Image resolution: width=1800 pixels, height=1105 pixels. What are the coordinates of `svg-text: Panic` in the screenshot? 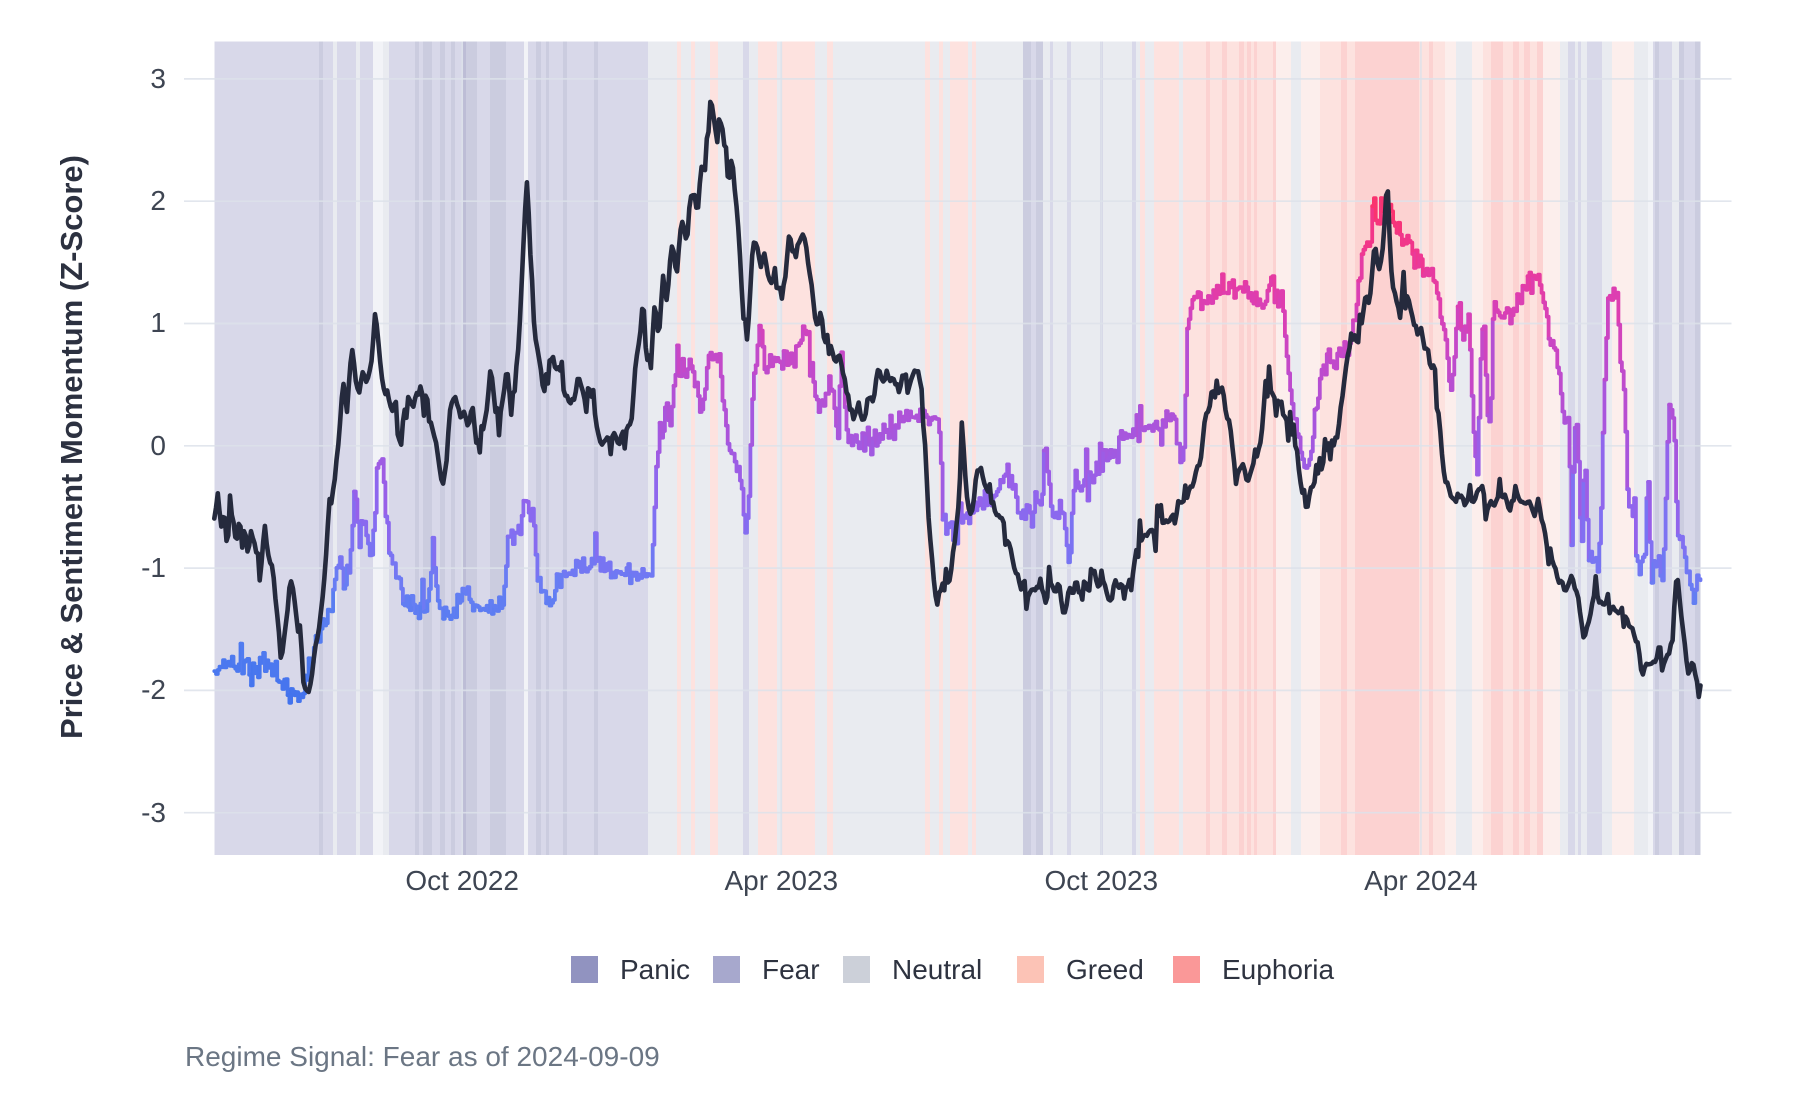 It's located at (655, 969).